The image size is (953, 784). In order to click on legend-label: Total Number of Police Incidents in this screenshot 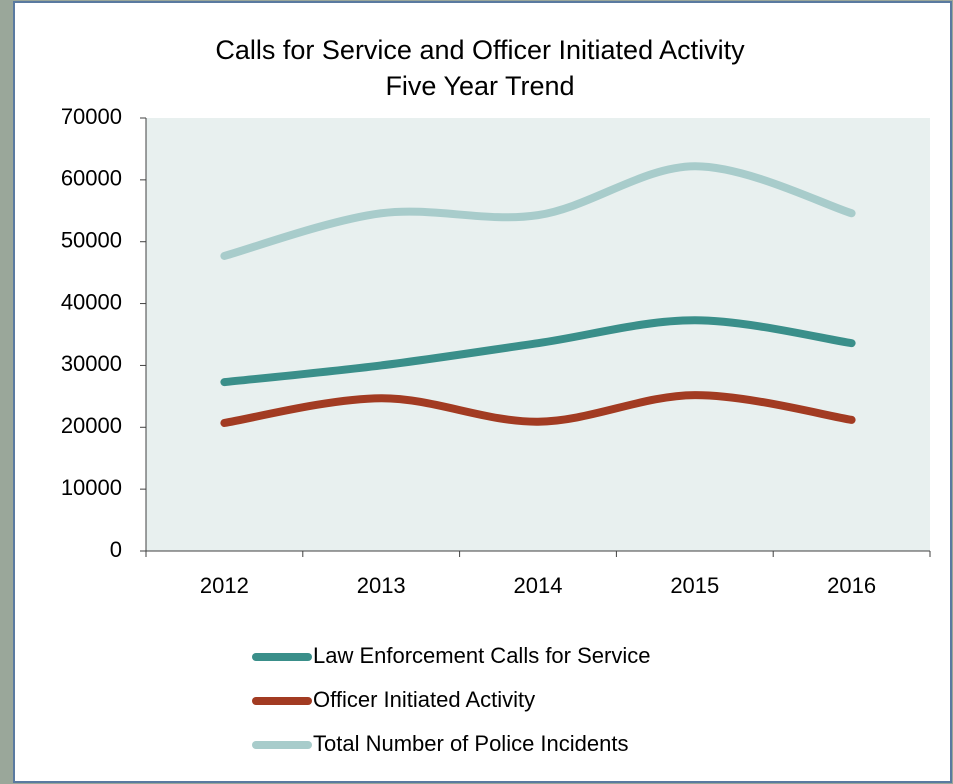, I will do `click(471, 743)`.